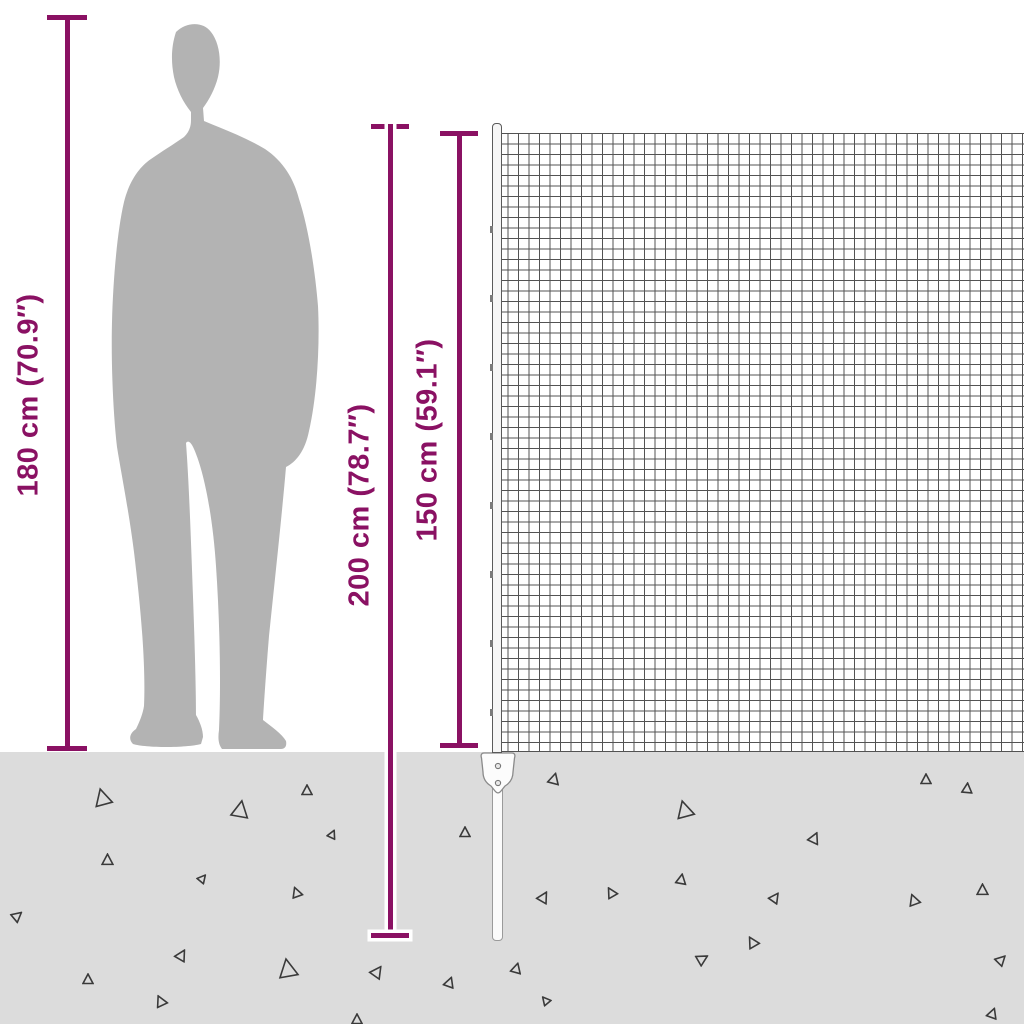 The width and height of the screenshot is (1024, 1024). Describe the element at coordinates (28, 395) in the screenshot. I see `dimension-label-180cm: 180 cm (70.9″)` at that location.